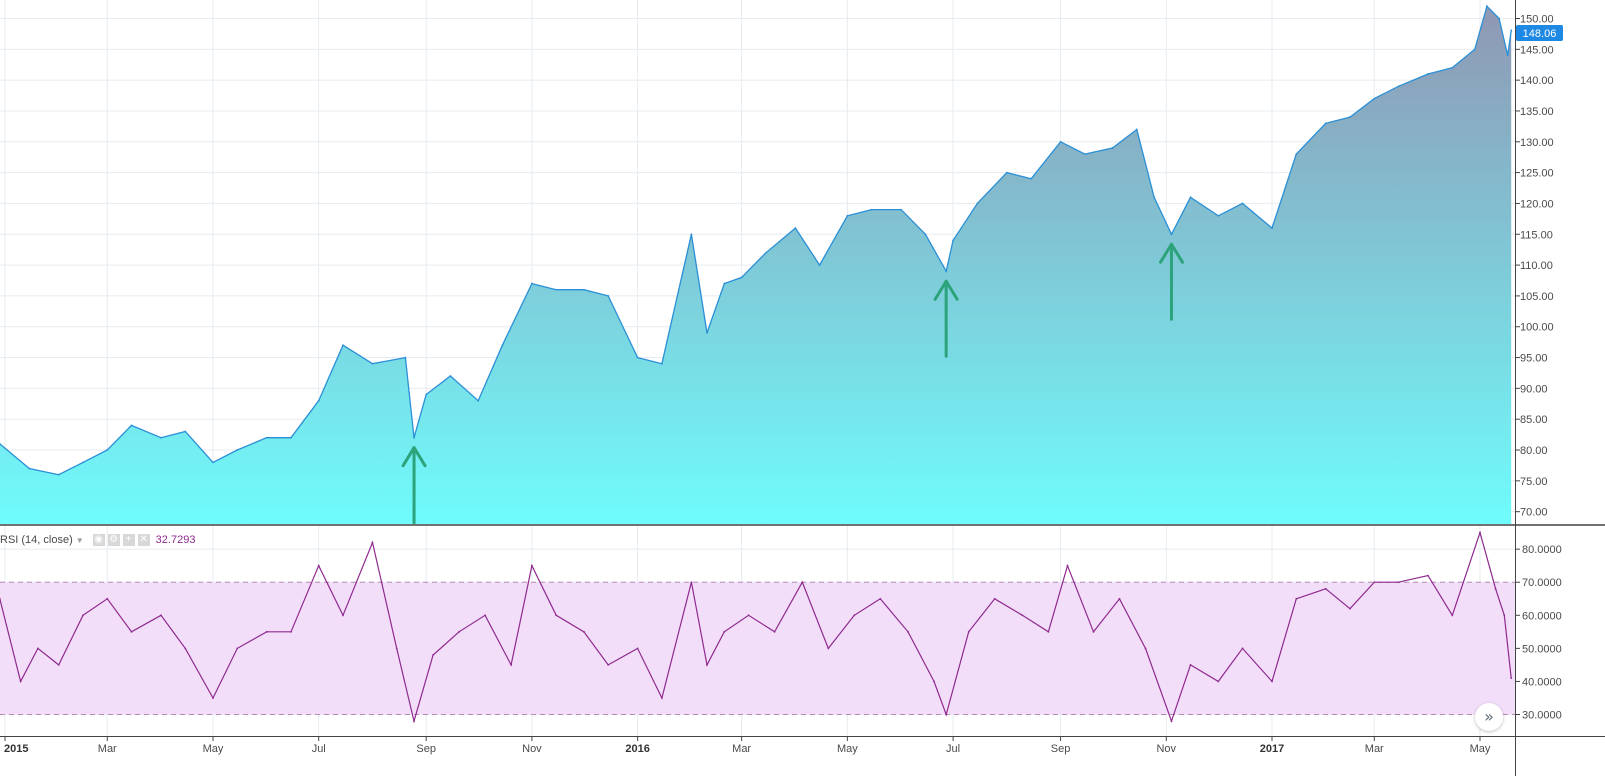  What do you see at coordinates (1537, 50) in the screenshot?
I see `price-ytick-label: 145.00` at bounding box center [1537, 50].